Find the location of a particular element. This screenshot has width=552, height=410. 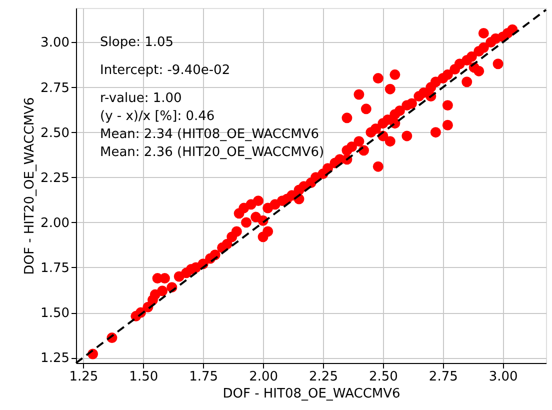

x-tick-label: 2.25 is located at coordinates (323, 377).